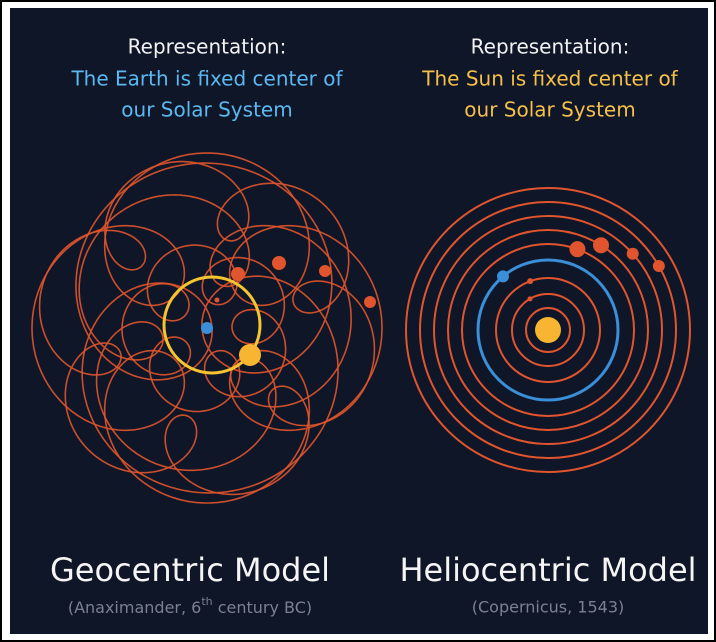 The width and height of the screenshot is (716, 642). What do you see at coordinates (206, 79) in the screenshot?
I see `subheading: The Earth is fixed center of` at bounding box center [206, 79].